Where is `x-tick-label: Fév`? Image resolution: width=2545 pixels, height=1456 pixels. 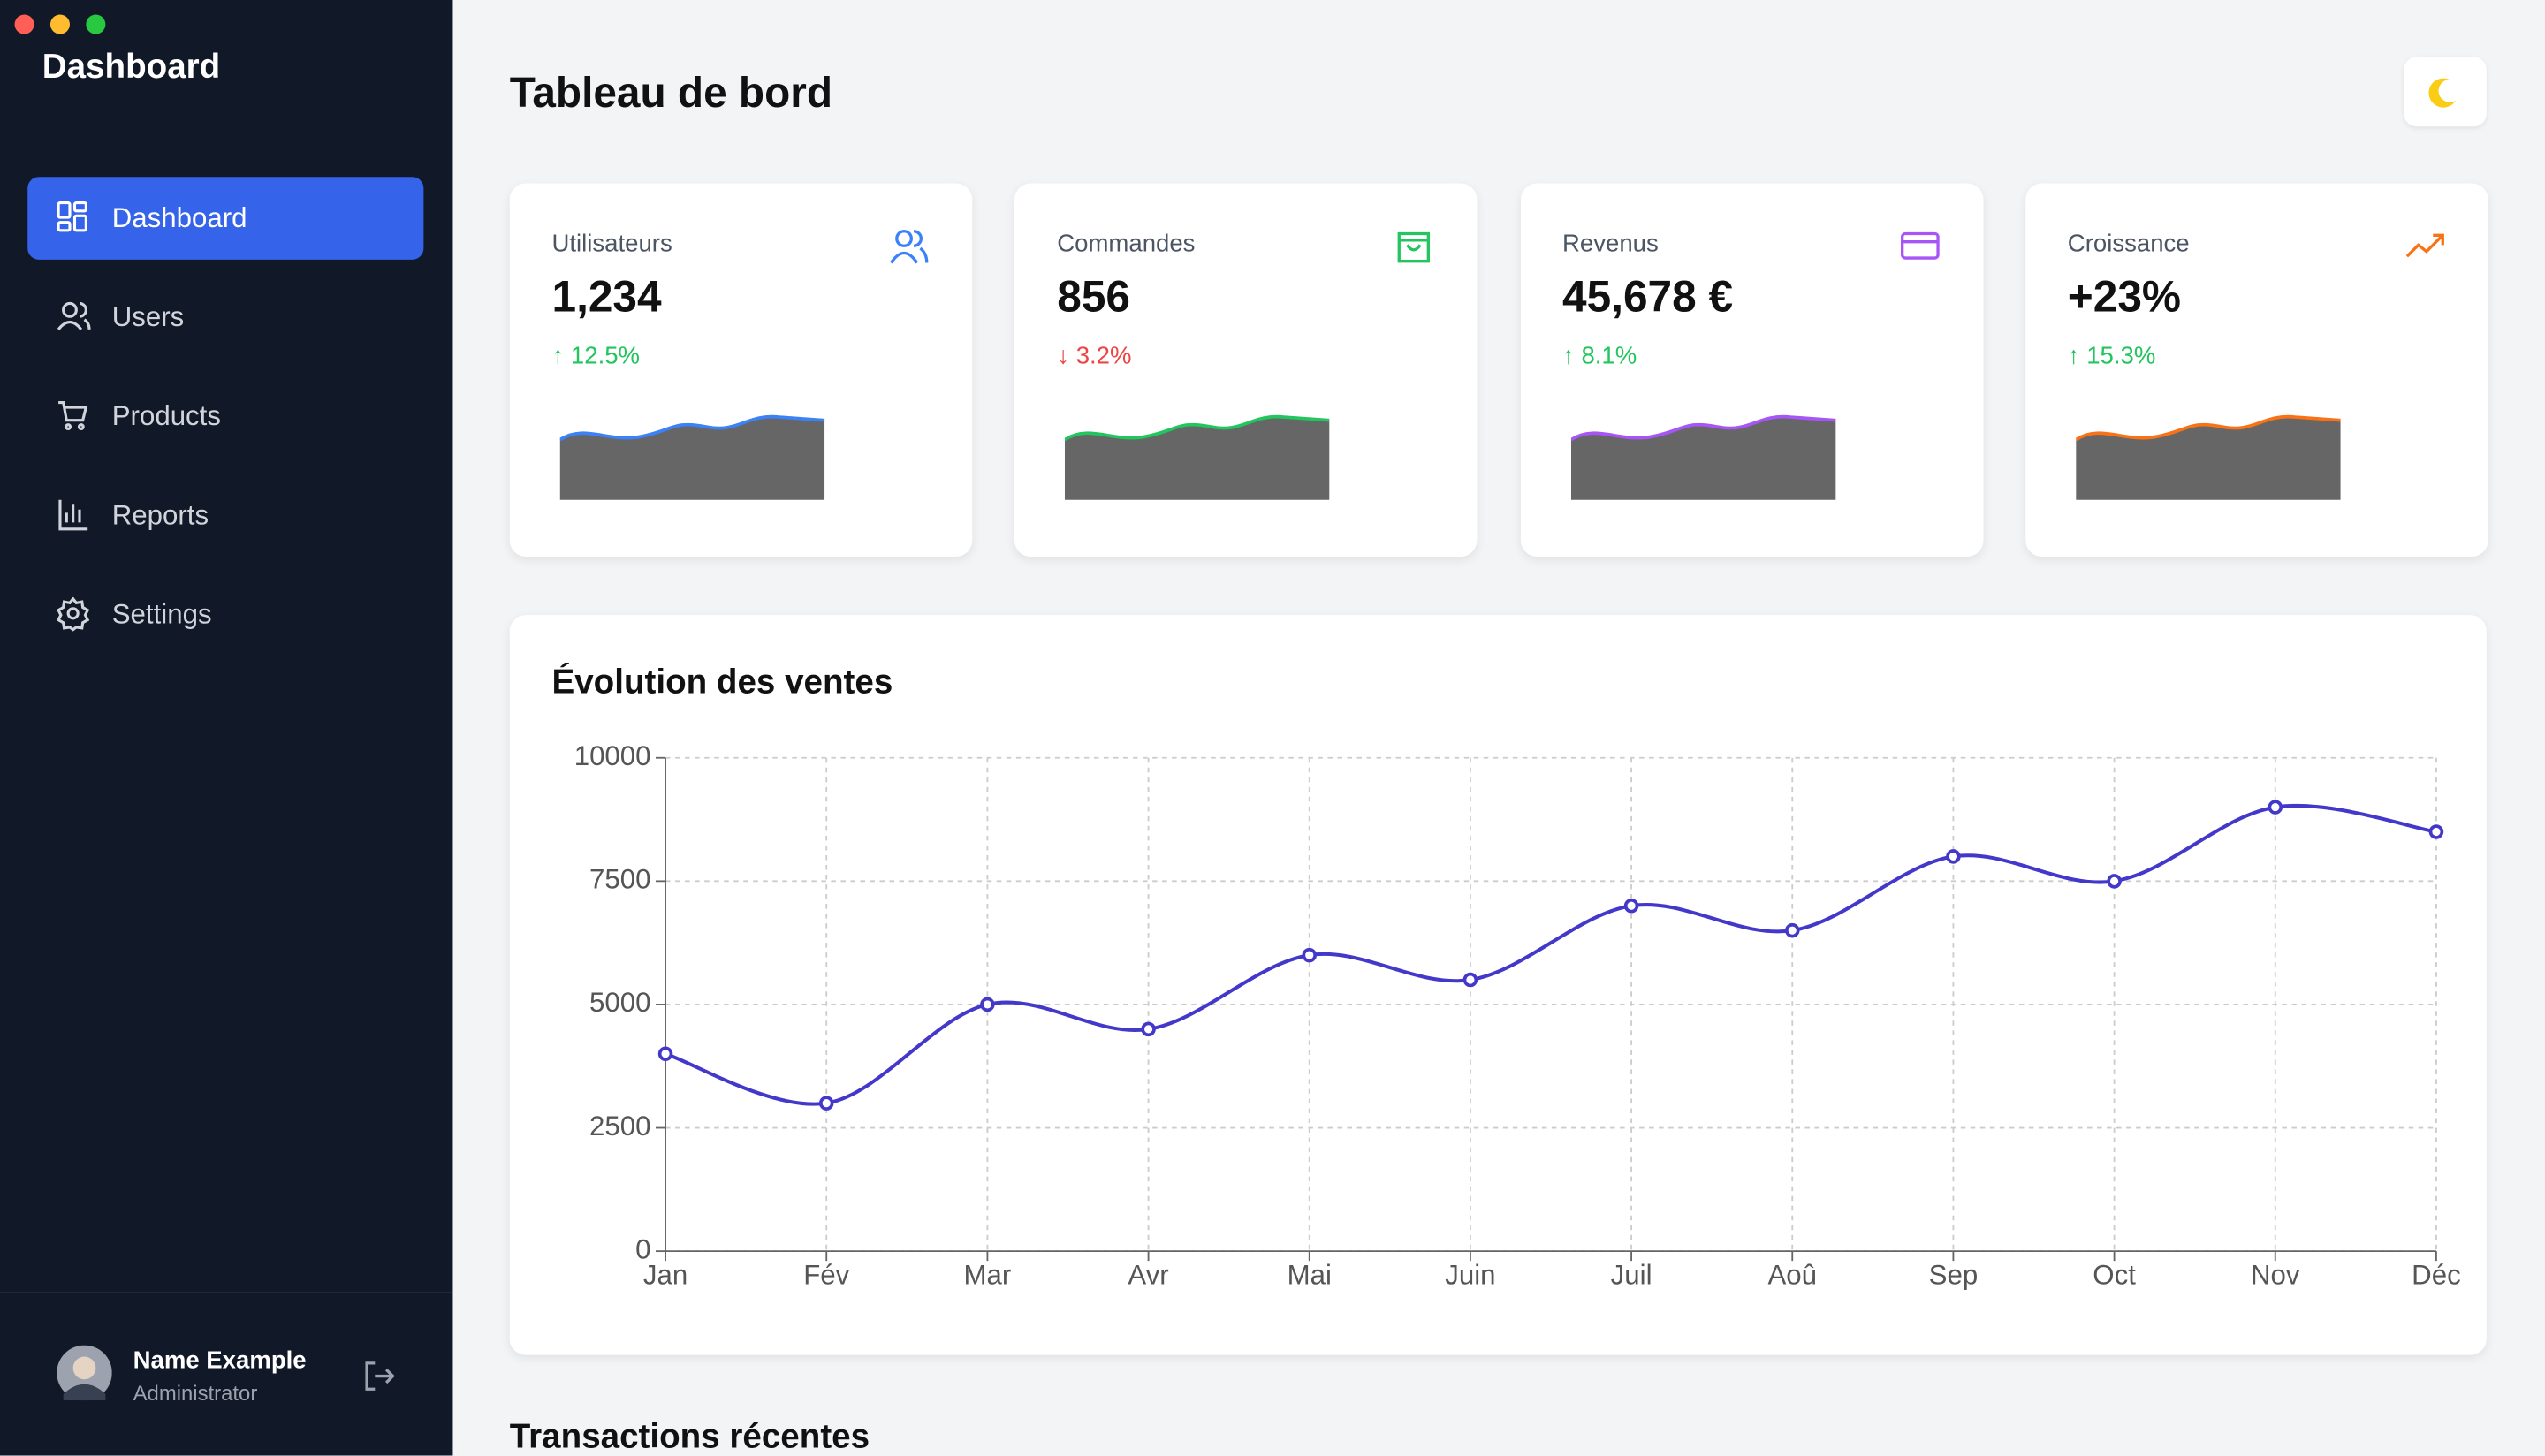 x-tick-label: Fév is located at coordinates (826, 1276).